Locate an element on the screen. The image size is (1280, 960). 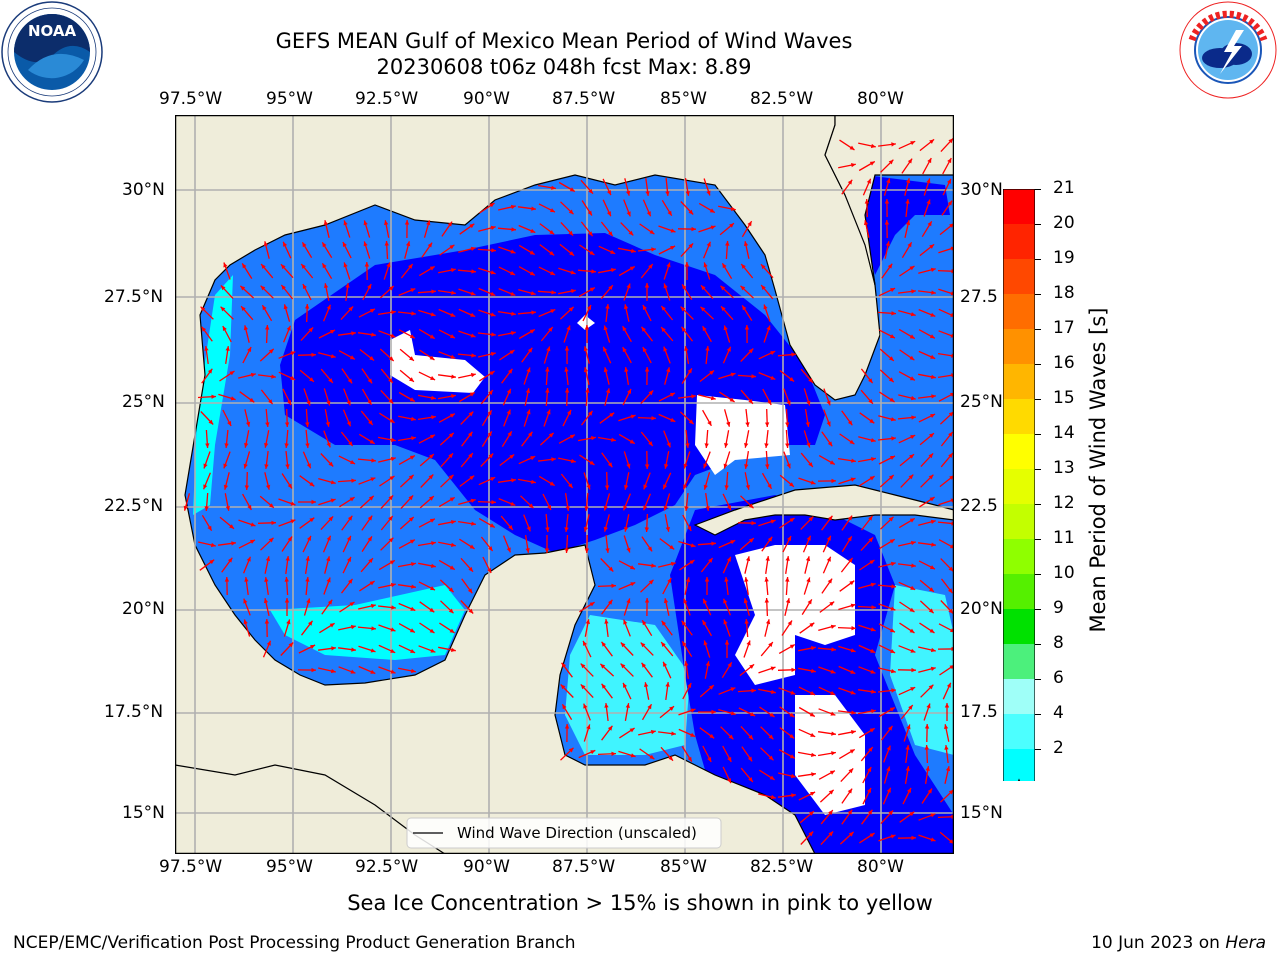
colorbar-label: Mean Period of Wind Waves [s] is located at coordinates (1098, 470).